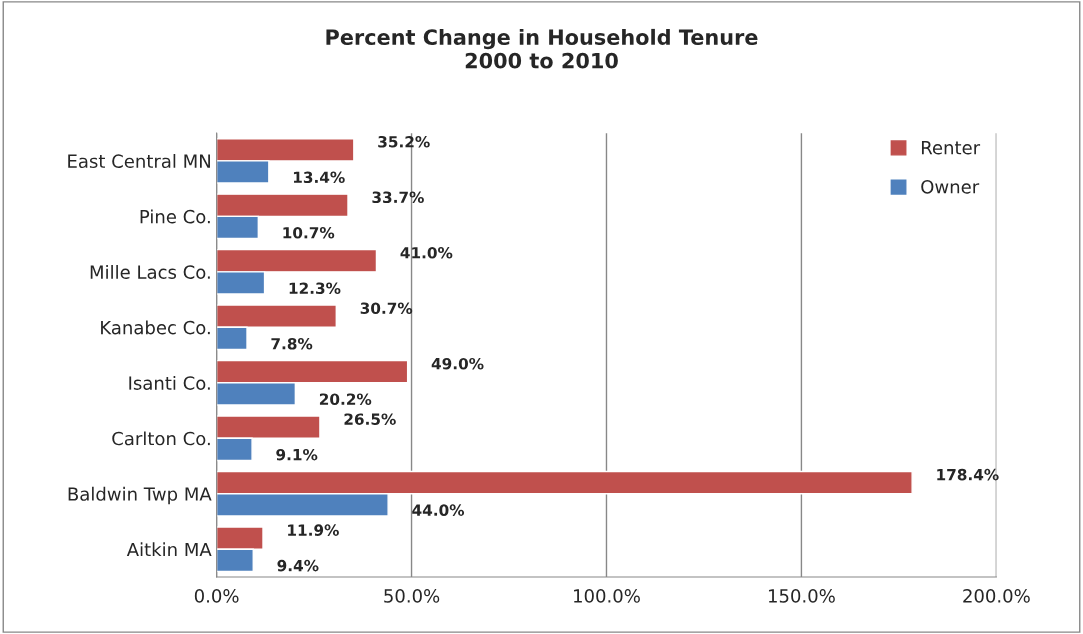 This screenshot has height=634, width=1083. What do you see at coordinates (438, 510) in the screenshot?
I see `data-label: 44.0%` at bounding box center [438, 510].